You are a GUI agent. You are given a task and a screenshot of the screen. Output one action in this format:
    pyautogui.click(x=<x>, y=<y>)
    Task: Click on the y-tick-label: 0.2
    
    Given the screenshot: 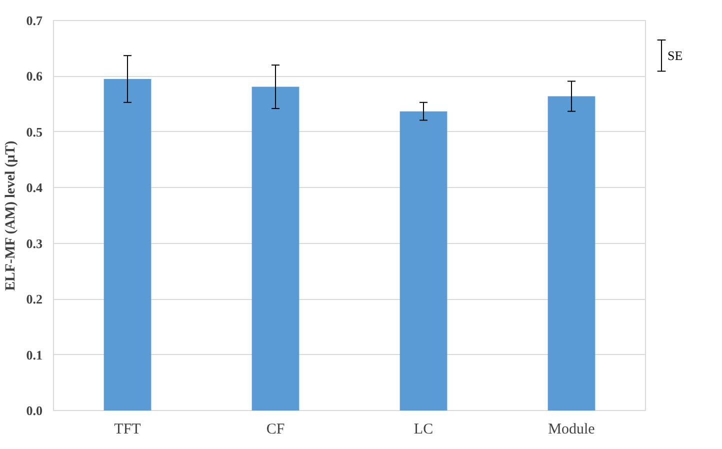 What is the action you would take?
    pyautogui.click(x=34, y=299)
    